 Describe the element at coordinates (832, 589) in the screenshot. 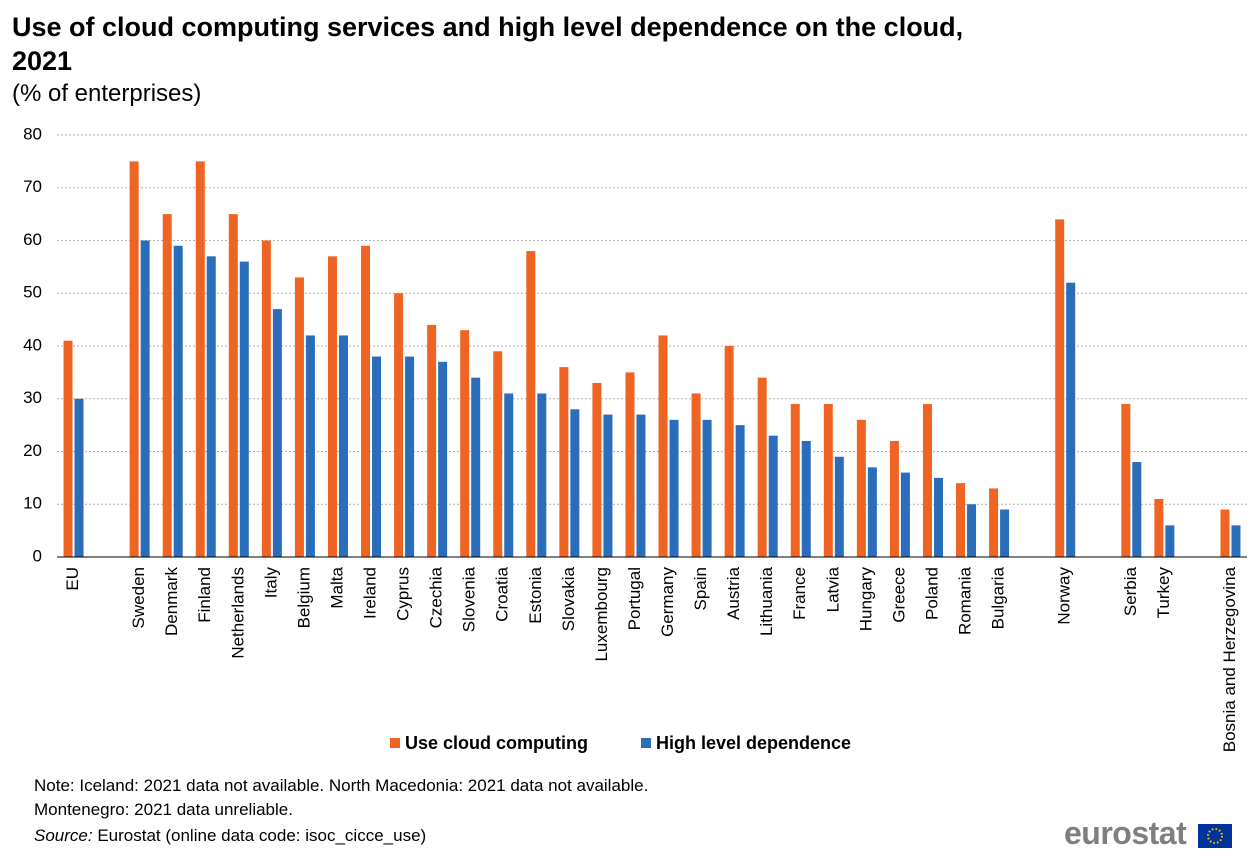

I see `x-tick-label: Latvia` at that location.